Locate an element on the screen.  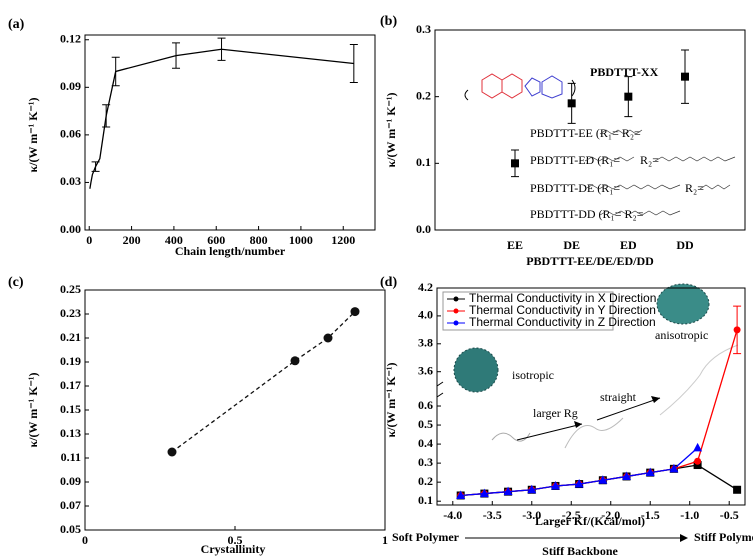
y-tick-label: 0.4 is located at coordinates (425, 443).